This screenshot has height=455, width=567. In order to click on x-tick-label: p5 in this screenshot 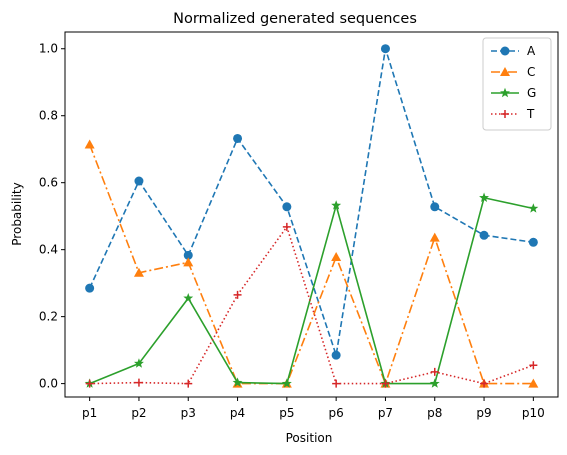, I will do `click(286, 413)`.